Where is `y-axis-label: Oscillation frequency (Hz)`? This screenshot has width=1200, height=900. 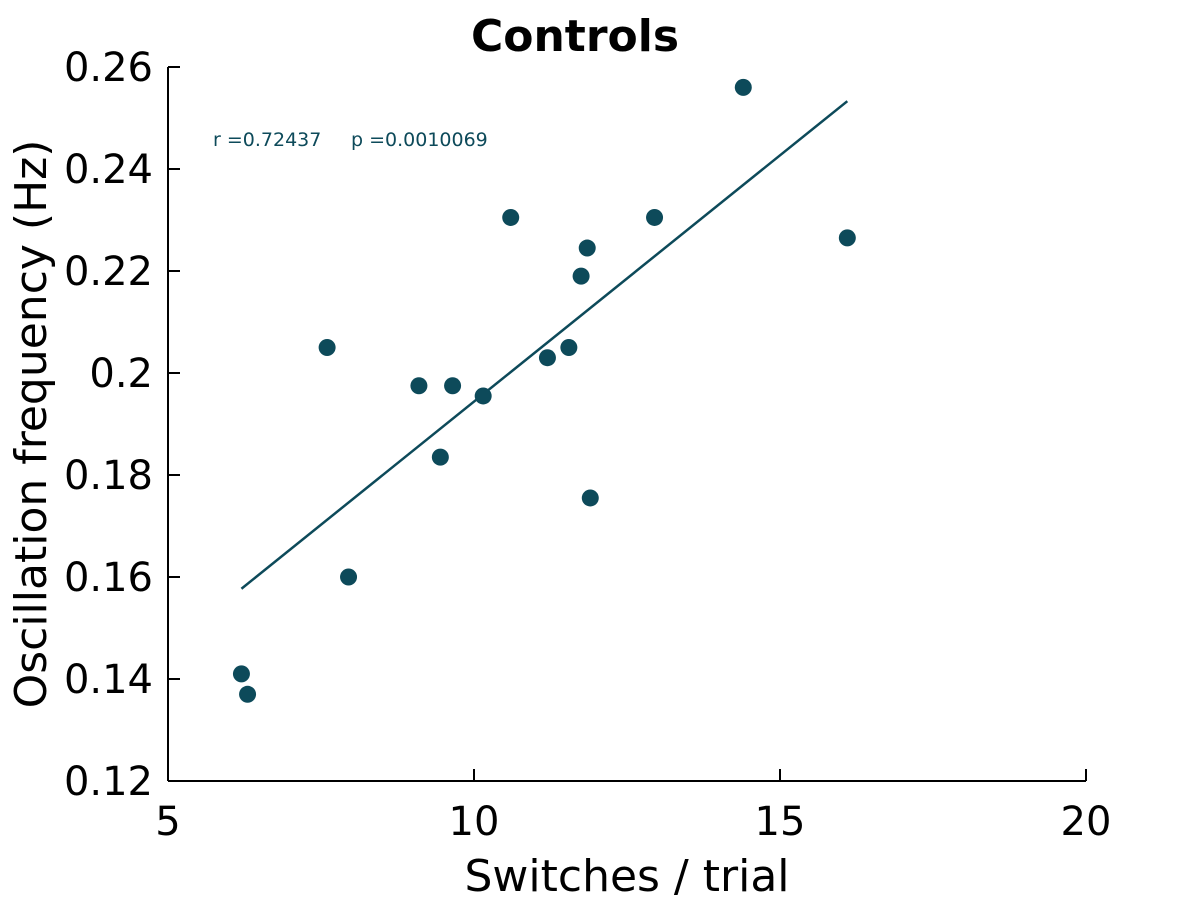
y-axis-label: Oscillation frequency (Hz) is located at coordinates (31, 424).